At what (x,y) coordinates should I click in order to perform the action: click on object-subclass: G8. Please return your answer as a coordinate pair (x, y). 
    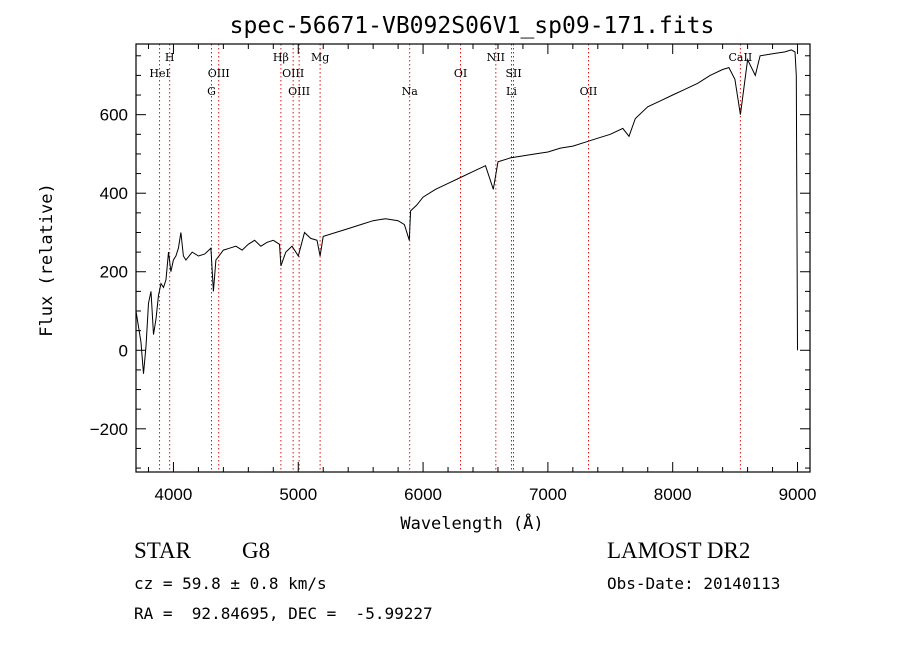
    Looking at the image, I should click on (256, 550).